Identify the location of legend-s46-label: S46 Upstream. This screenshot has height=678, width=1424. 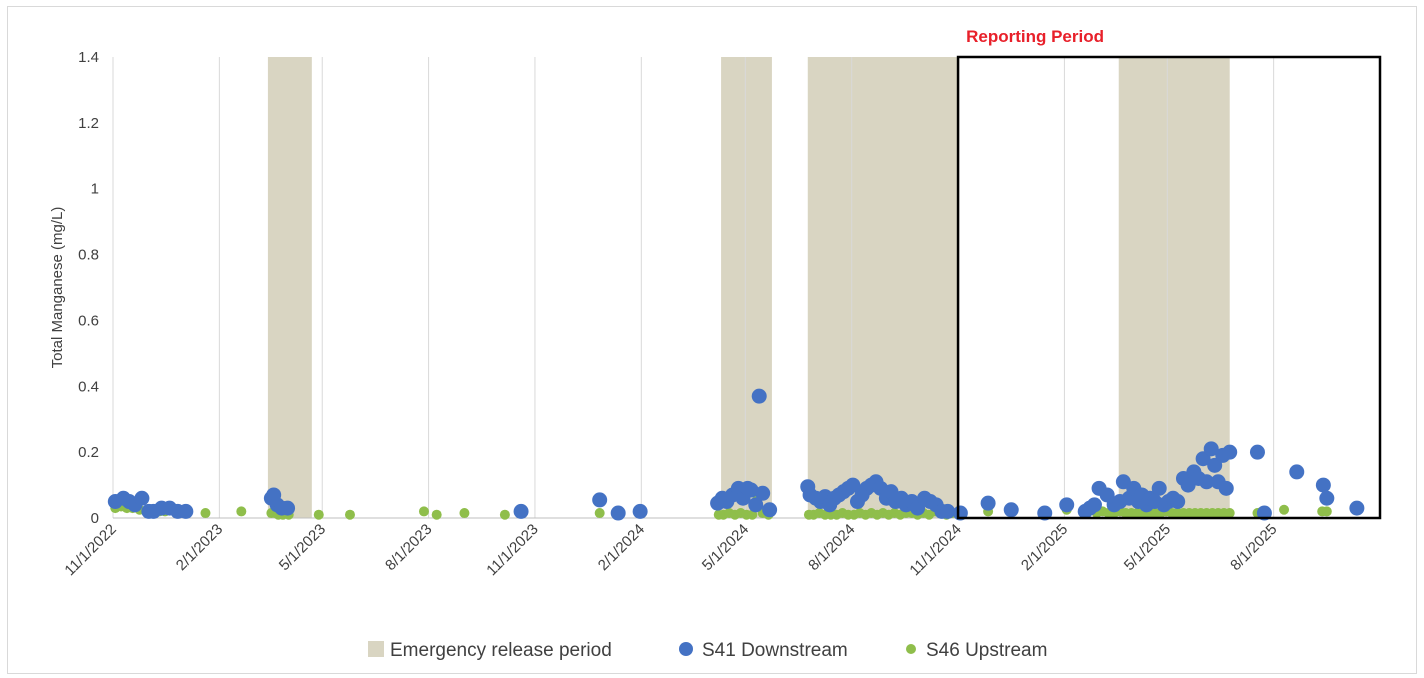
(986, 650).